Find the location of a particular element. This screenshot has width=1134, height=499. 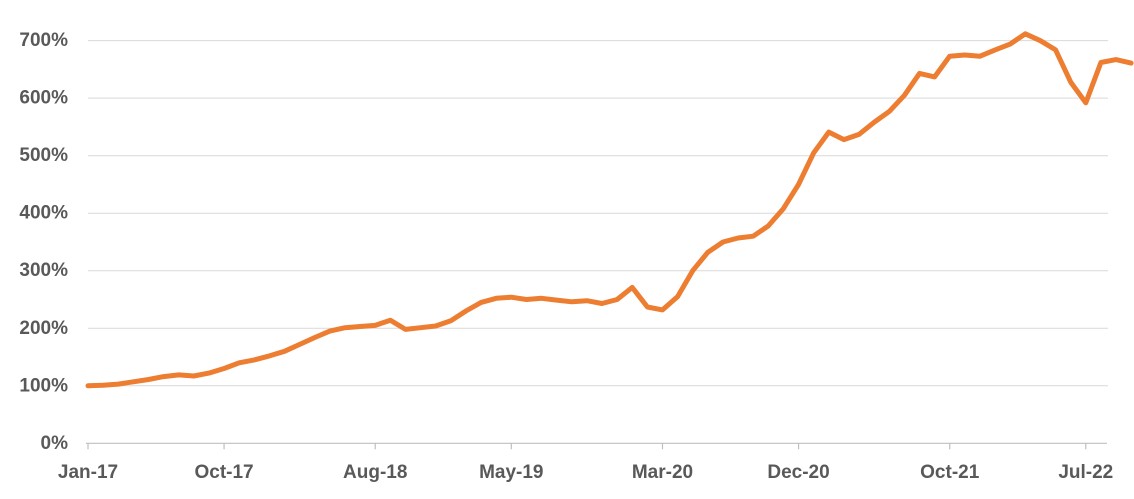

y-axis-label: 300% is located at coordinates (43, 270).